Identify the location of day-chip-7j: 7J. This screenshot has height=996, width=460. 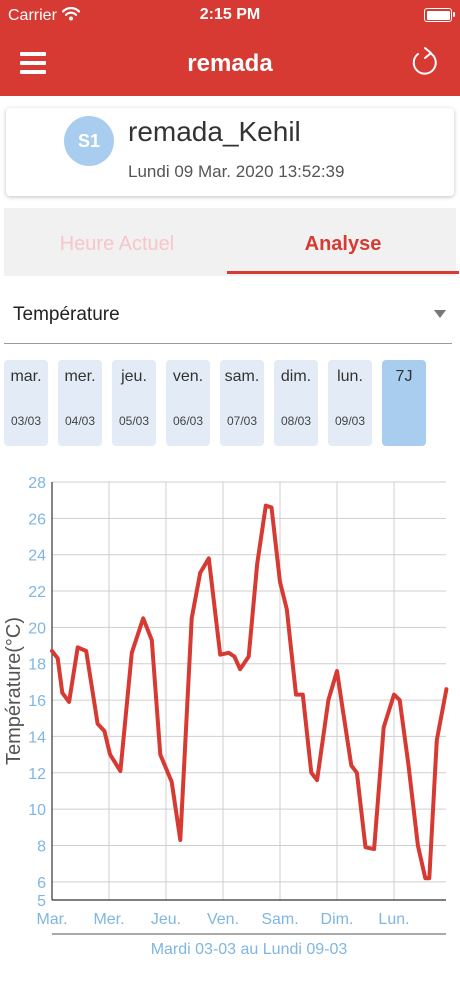
(404, 403).